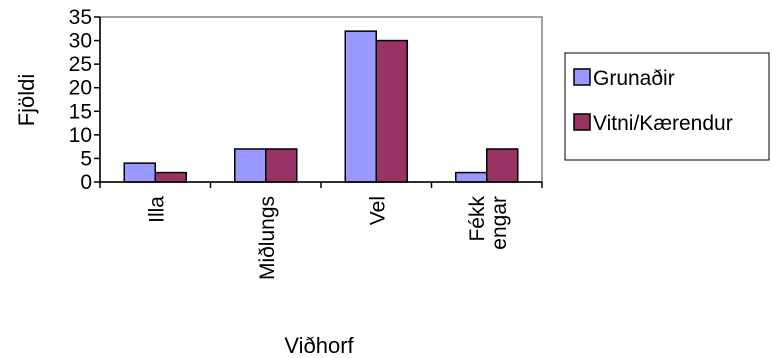  I want to click on x-category-label: engar, so click(499, 223).